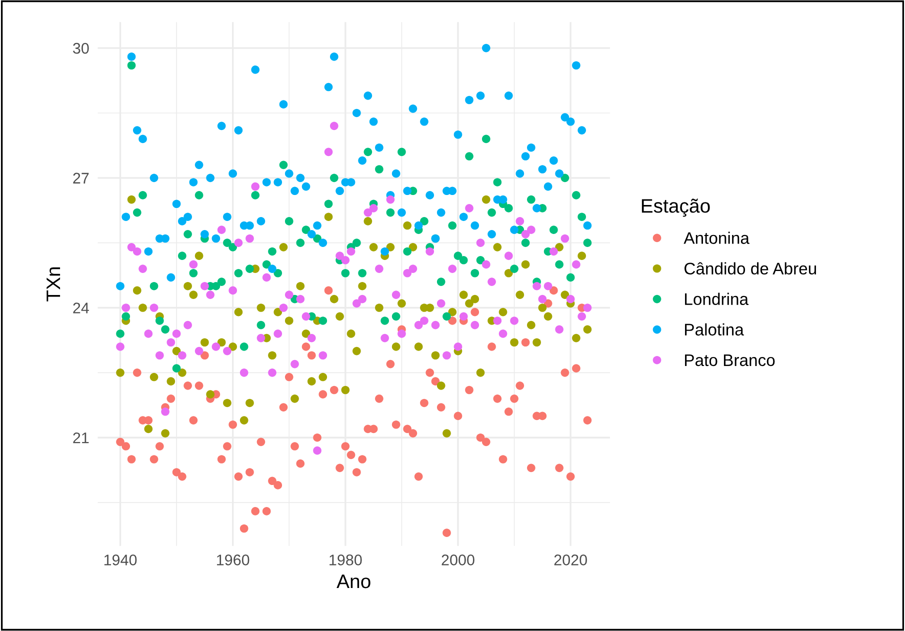  What do you see at coordinates (717, 238) in the screenshot?
I see `legend-label: Antonina` at bounding box center [717, 238].